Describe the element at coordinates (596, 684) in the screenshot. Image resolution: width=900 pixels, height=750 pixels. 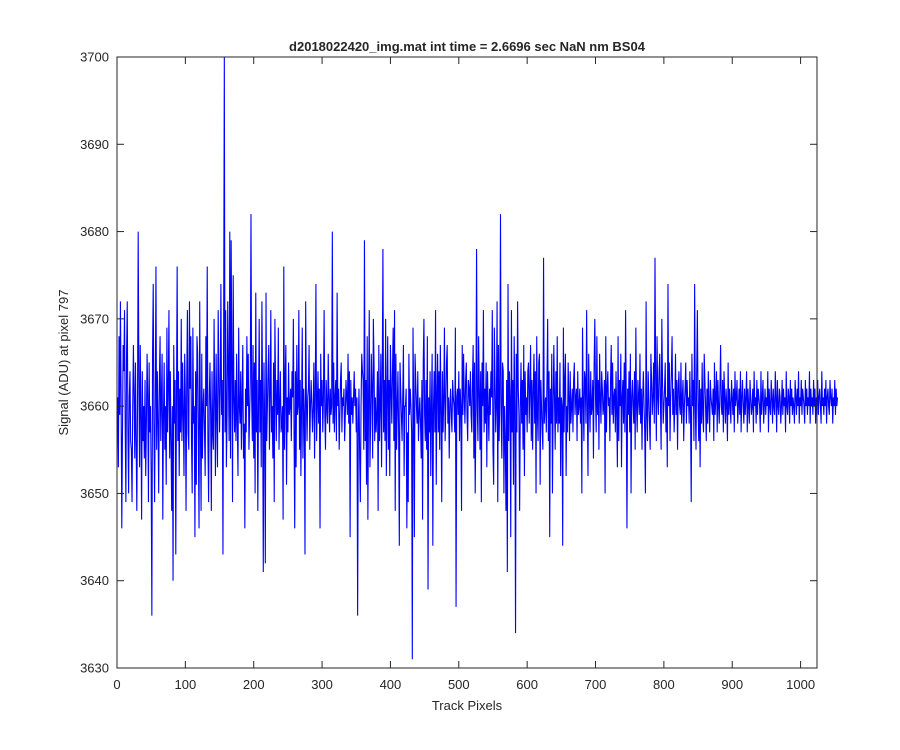
I see `x-tick-label: 700` at that location.